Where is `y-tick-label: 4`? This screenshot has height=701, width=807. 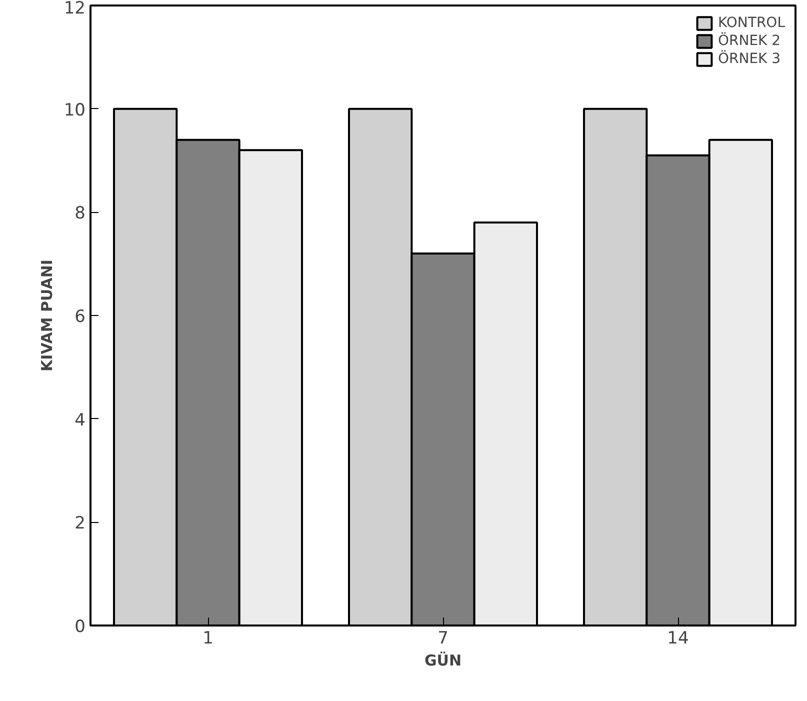 y-tick-label: 4 is located at coordinates (80, 420).